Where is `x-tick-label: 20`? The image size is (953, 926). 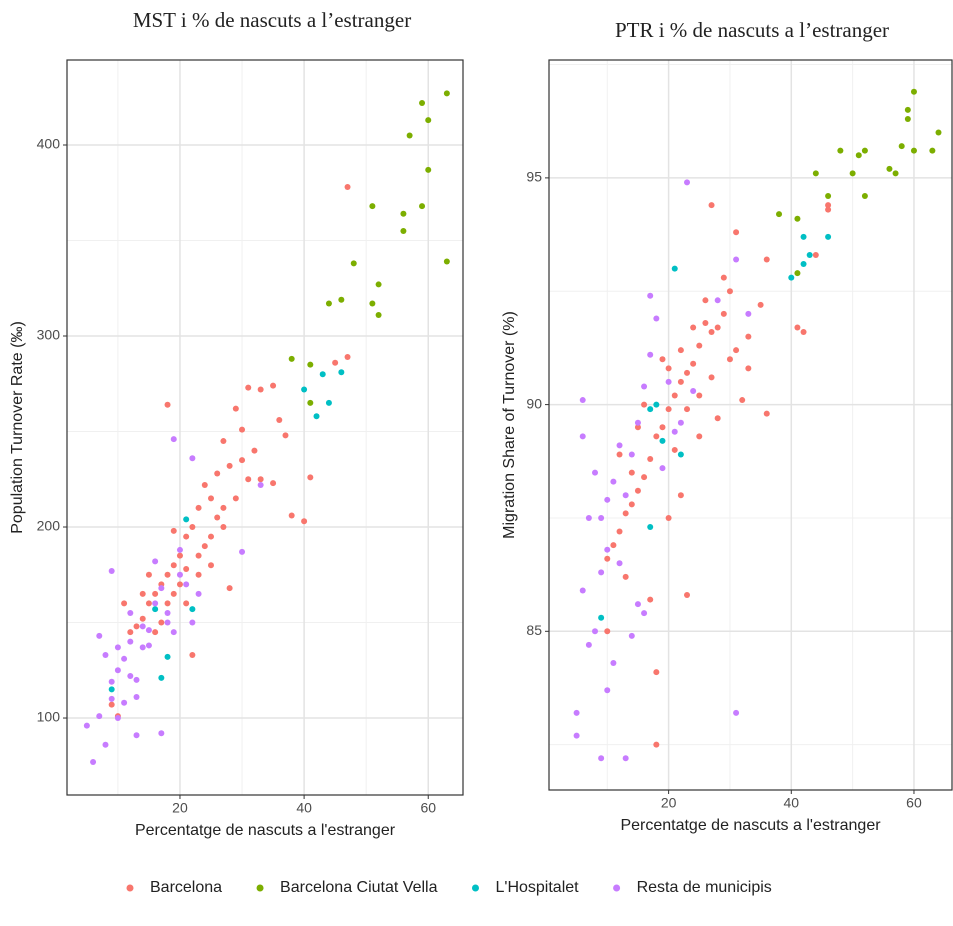 x-tick-label: 20 is located at coordinates (180, 808).